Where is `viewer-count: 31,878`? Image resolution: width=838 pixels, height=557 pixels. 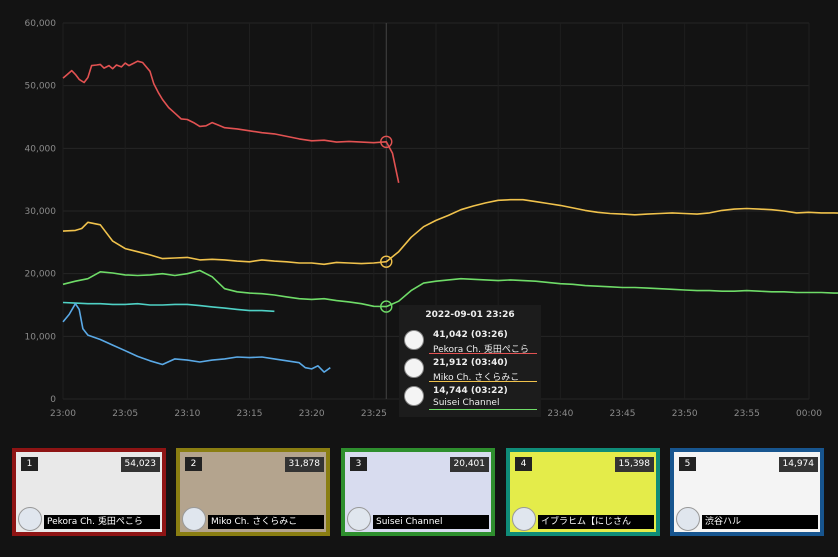 viewer-count: 31,878 is located at coordinates (304, 464).